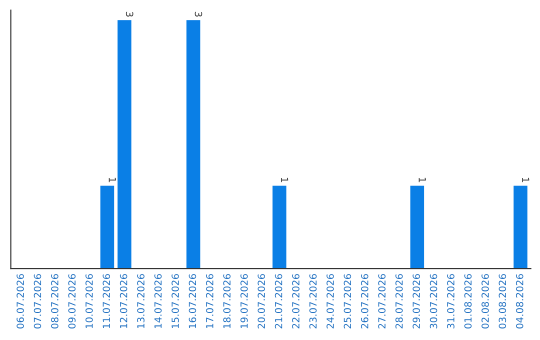 This screenshot has height=340, width=540. What do you see at coordinates (54, 301) in the screenshot?
I see `x-tick-label: 08.07.2026` at bounding box center [54, 301].